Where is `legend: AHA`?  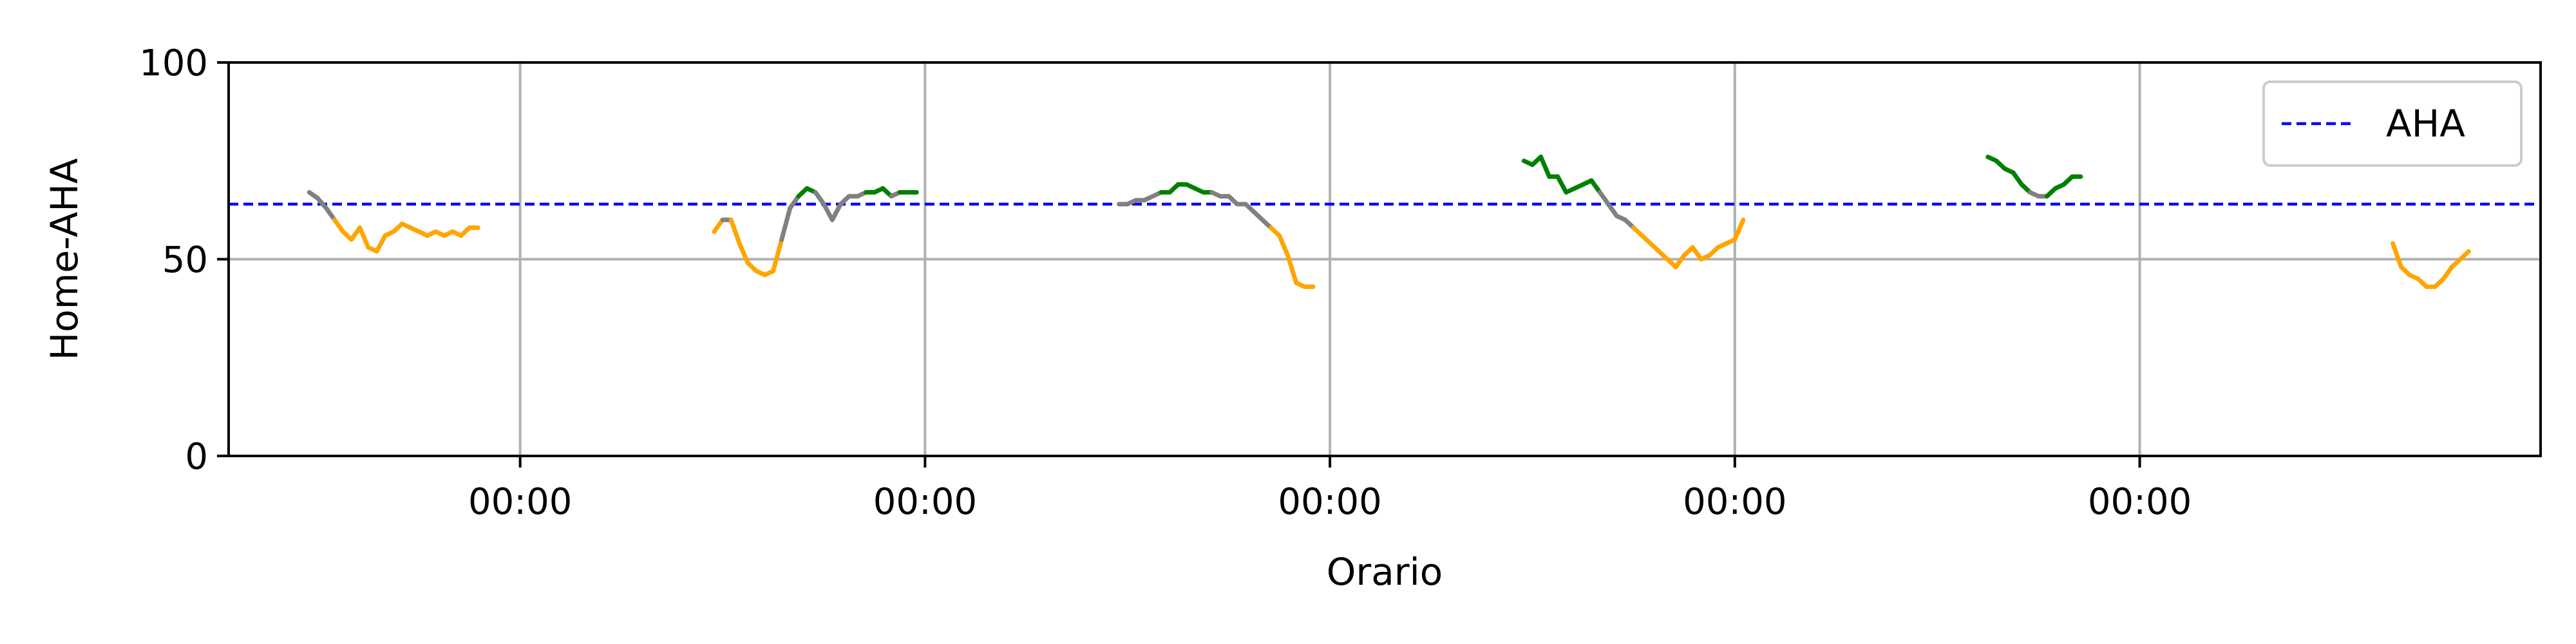 legend: AHA is located at coordinates (2392, 124).